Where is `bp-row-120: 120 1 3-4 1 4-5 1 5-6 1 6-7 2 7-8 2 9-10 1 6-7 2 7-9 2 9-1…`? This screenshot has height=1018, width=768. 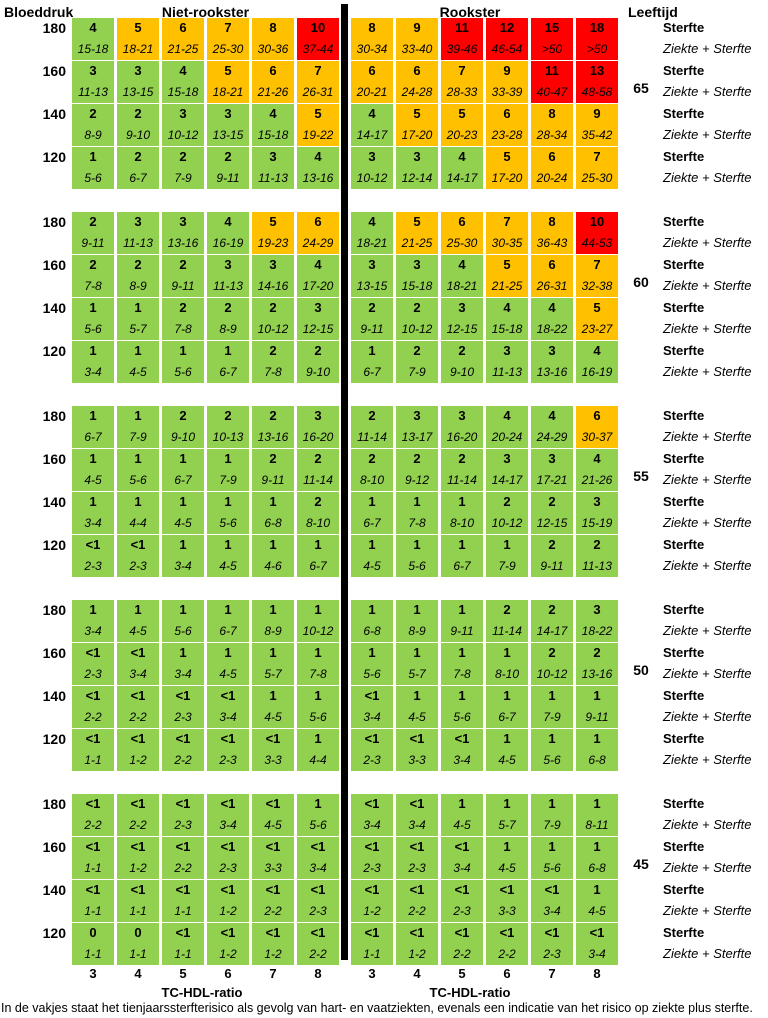 bp-row-120: 120 1 3-4 1 4-5 1 5-6 1 6-7 2 7-8 2 9-10 1 6-7 2 7-9 2 9-1… is located at coordinates (384, 362).